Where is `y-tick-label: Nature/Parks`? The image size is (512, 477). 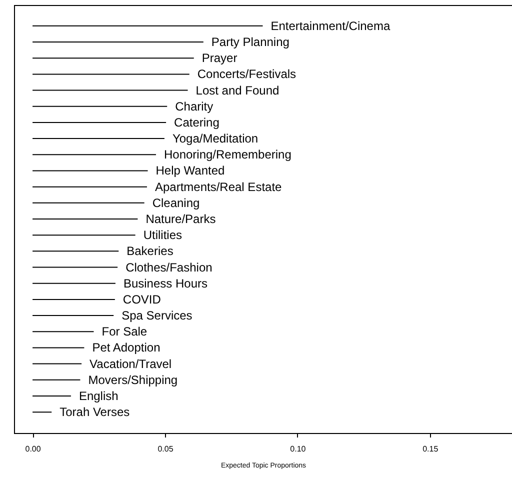
y-tick-label: Nature/Parks is located at coordinates (181, 219).